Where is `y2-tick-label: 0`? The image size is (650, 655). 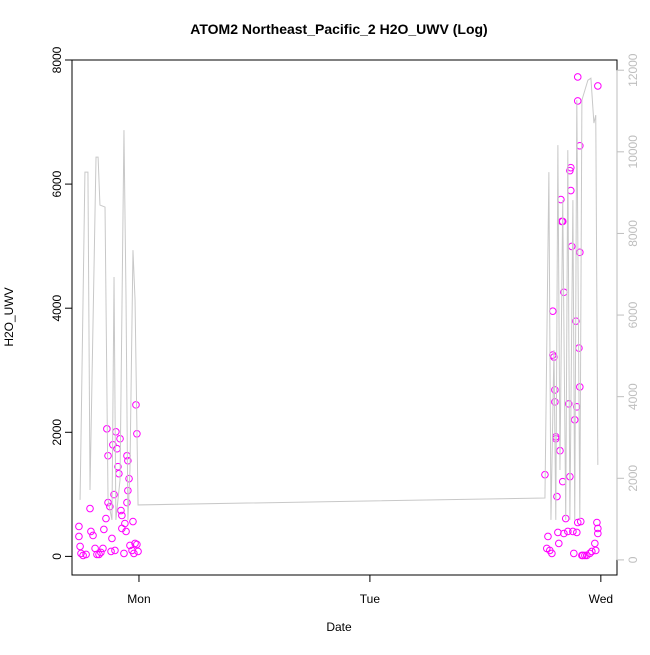
y2-tick-label: 0 is located at coordinates (633, 559).